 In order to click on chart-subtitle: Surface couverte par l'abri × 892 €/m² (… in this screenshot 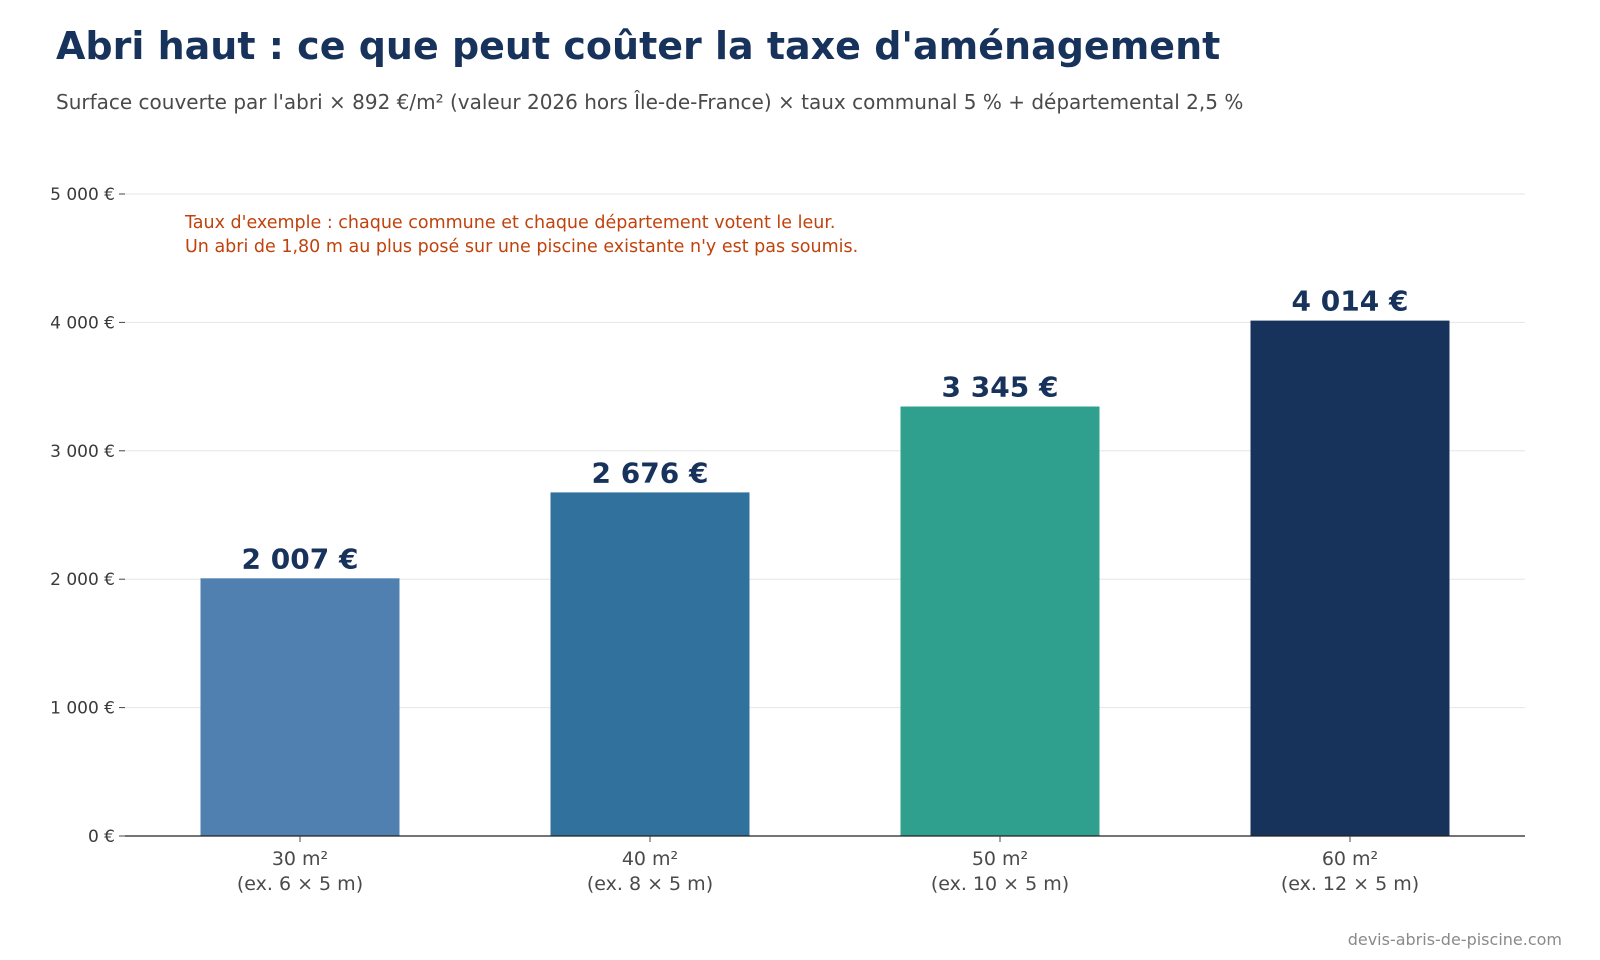, I will do `click(650, 102)`.